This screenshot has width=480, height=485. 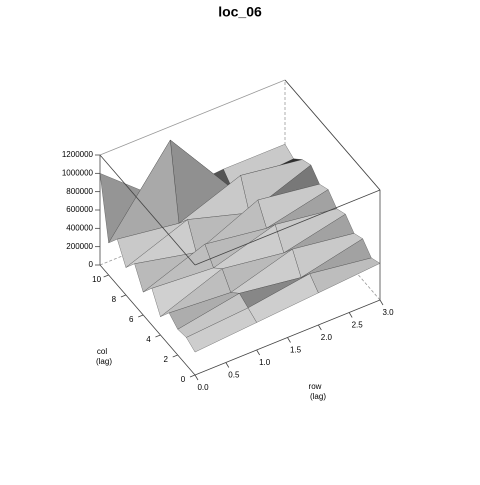 What do you see at coordinates (327, 337) in the screenshot?
I see `x-tick-label: 2.0` at bounding box center [327, 337].